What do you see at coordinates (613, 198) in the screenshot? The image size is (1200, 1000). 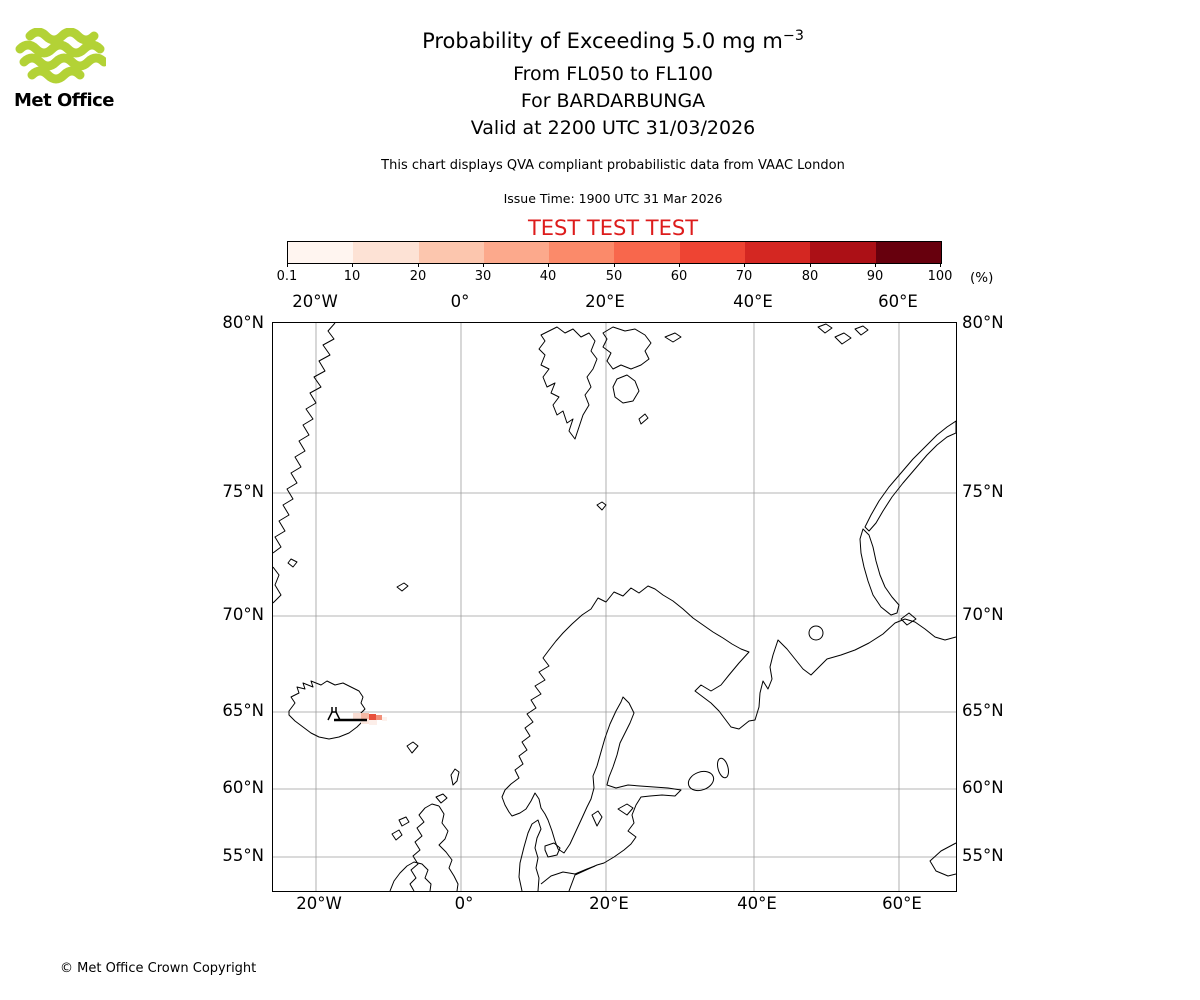 I see `issue-time: Issue Time: 1900 UTC 31 Mar 2026` at bounding box center [613, 198].